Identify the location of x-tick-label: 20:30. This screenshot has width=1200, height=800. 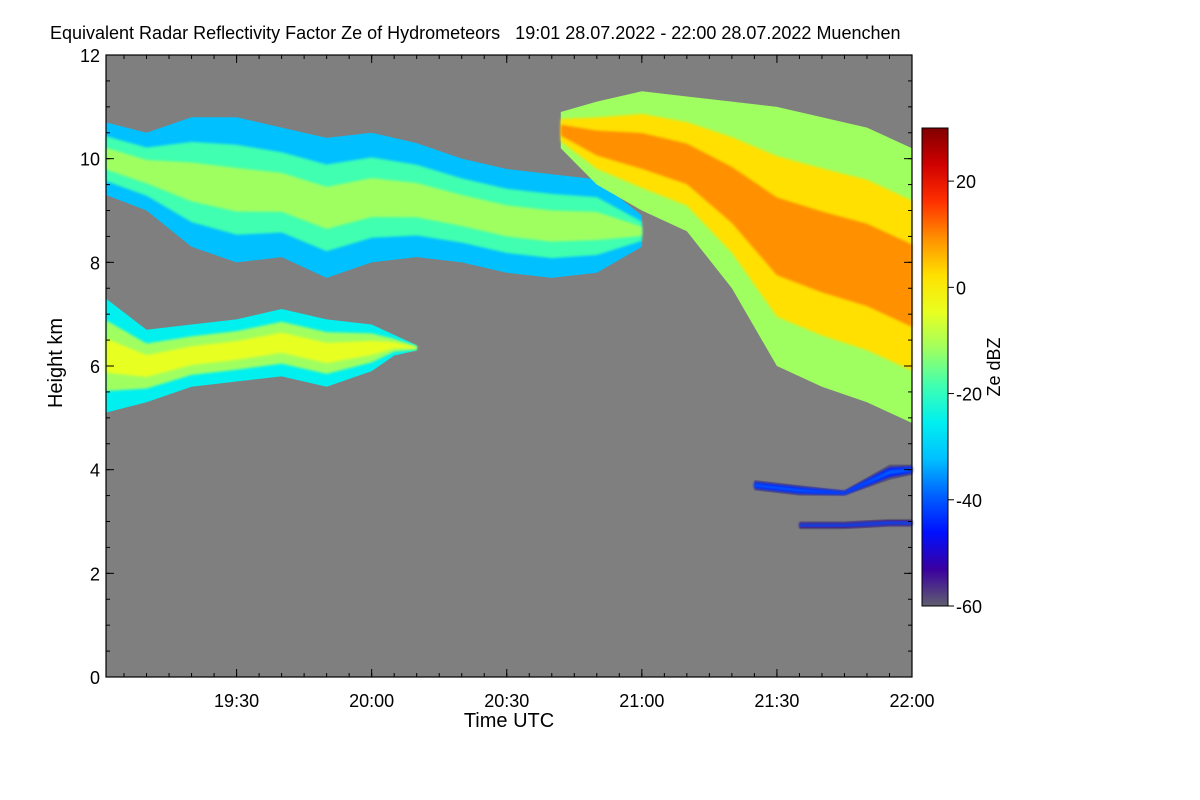
(506, 701).